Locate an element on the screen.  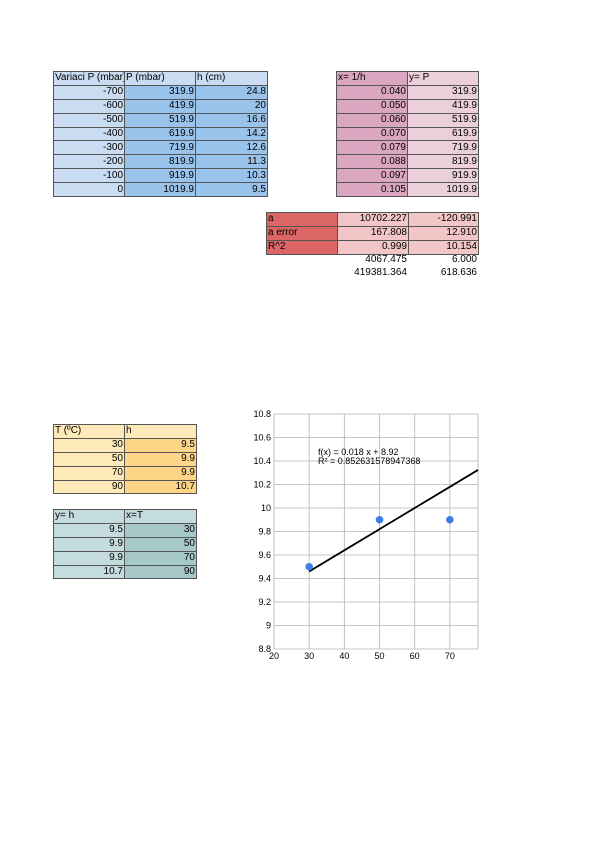
table-row: R^2 0.999 10.154 is located at coordinates (372, 247).